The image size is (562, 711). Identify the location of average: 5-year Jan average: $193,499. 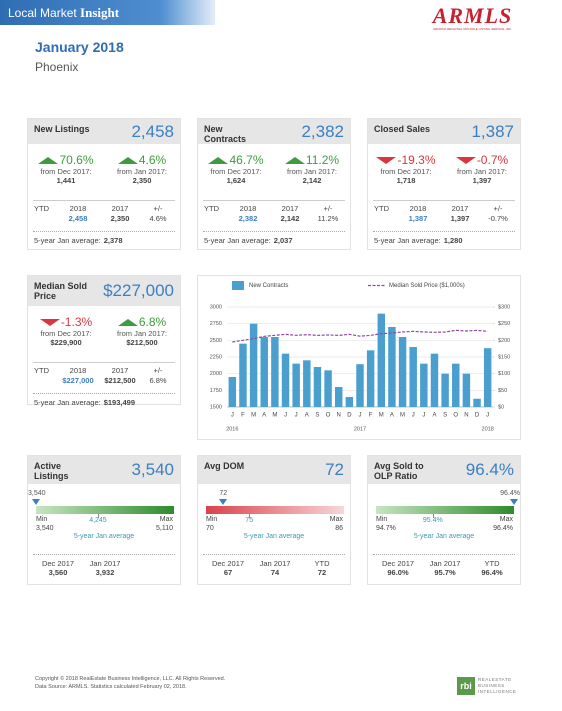
(84, 402).